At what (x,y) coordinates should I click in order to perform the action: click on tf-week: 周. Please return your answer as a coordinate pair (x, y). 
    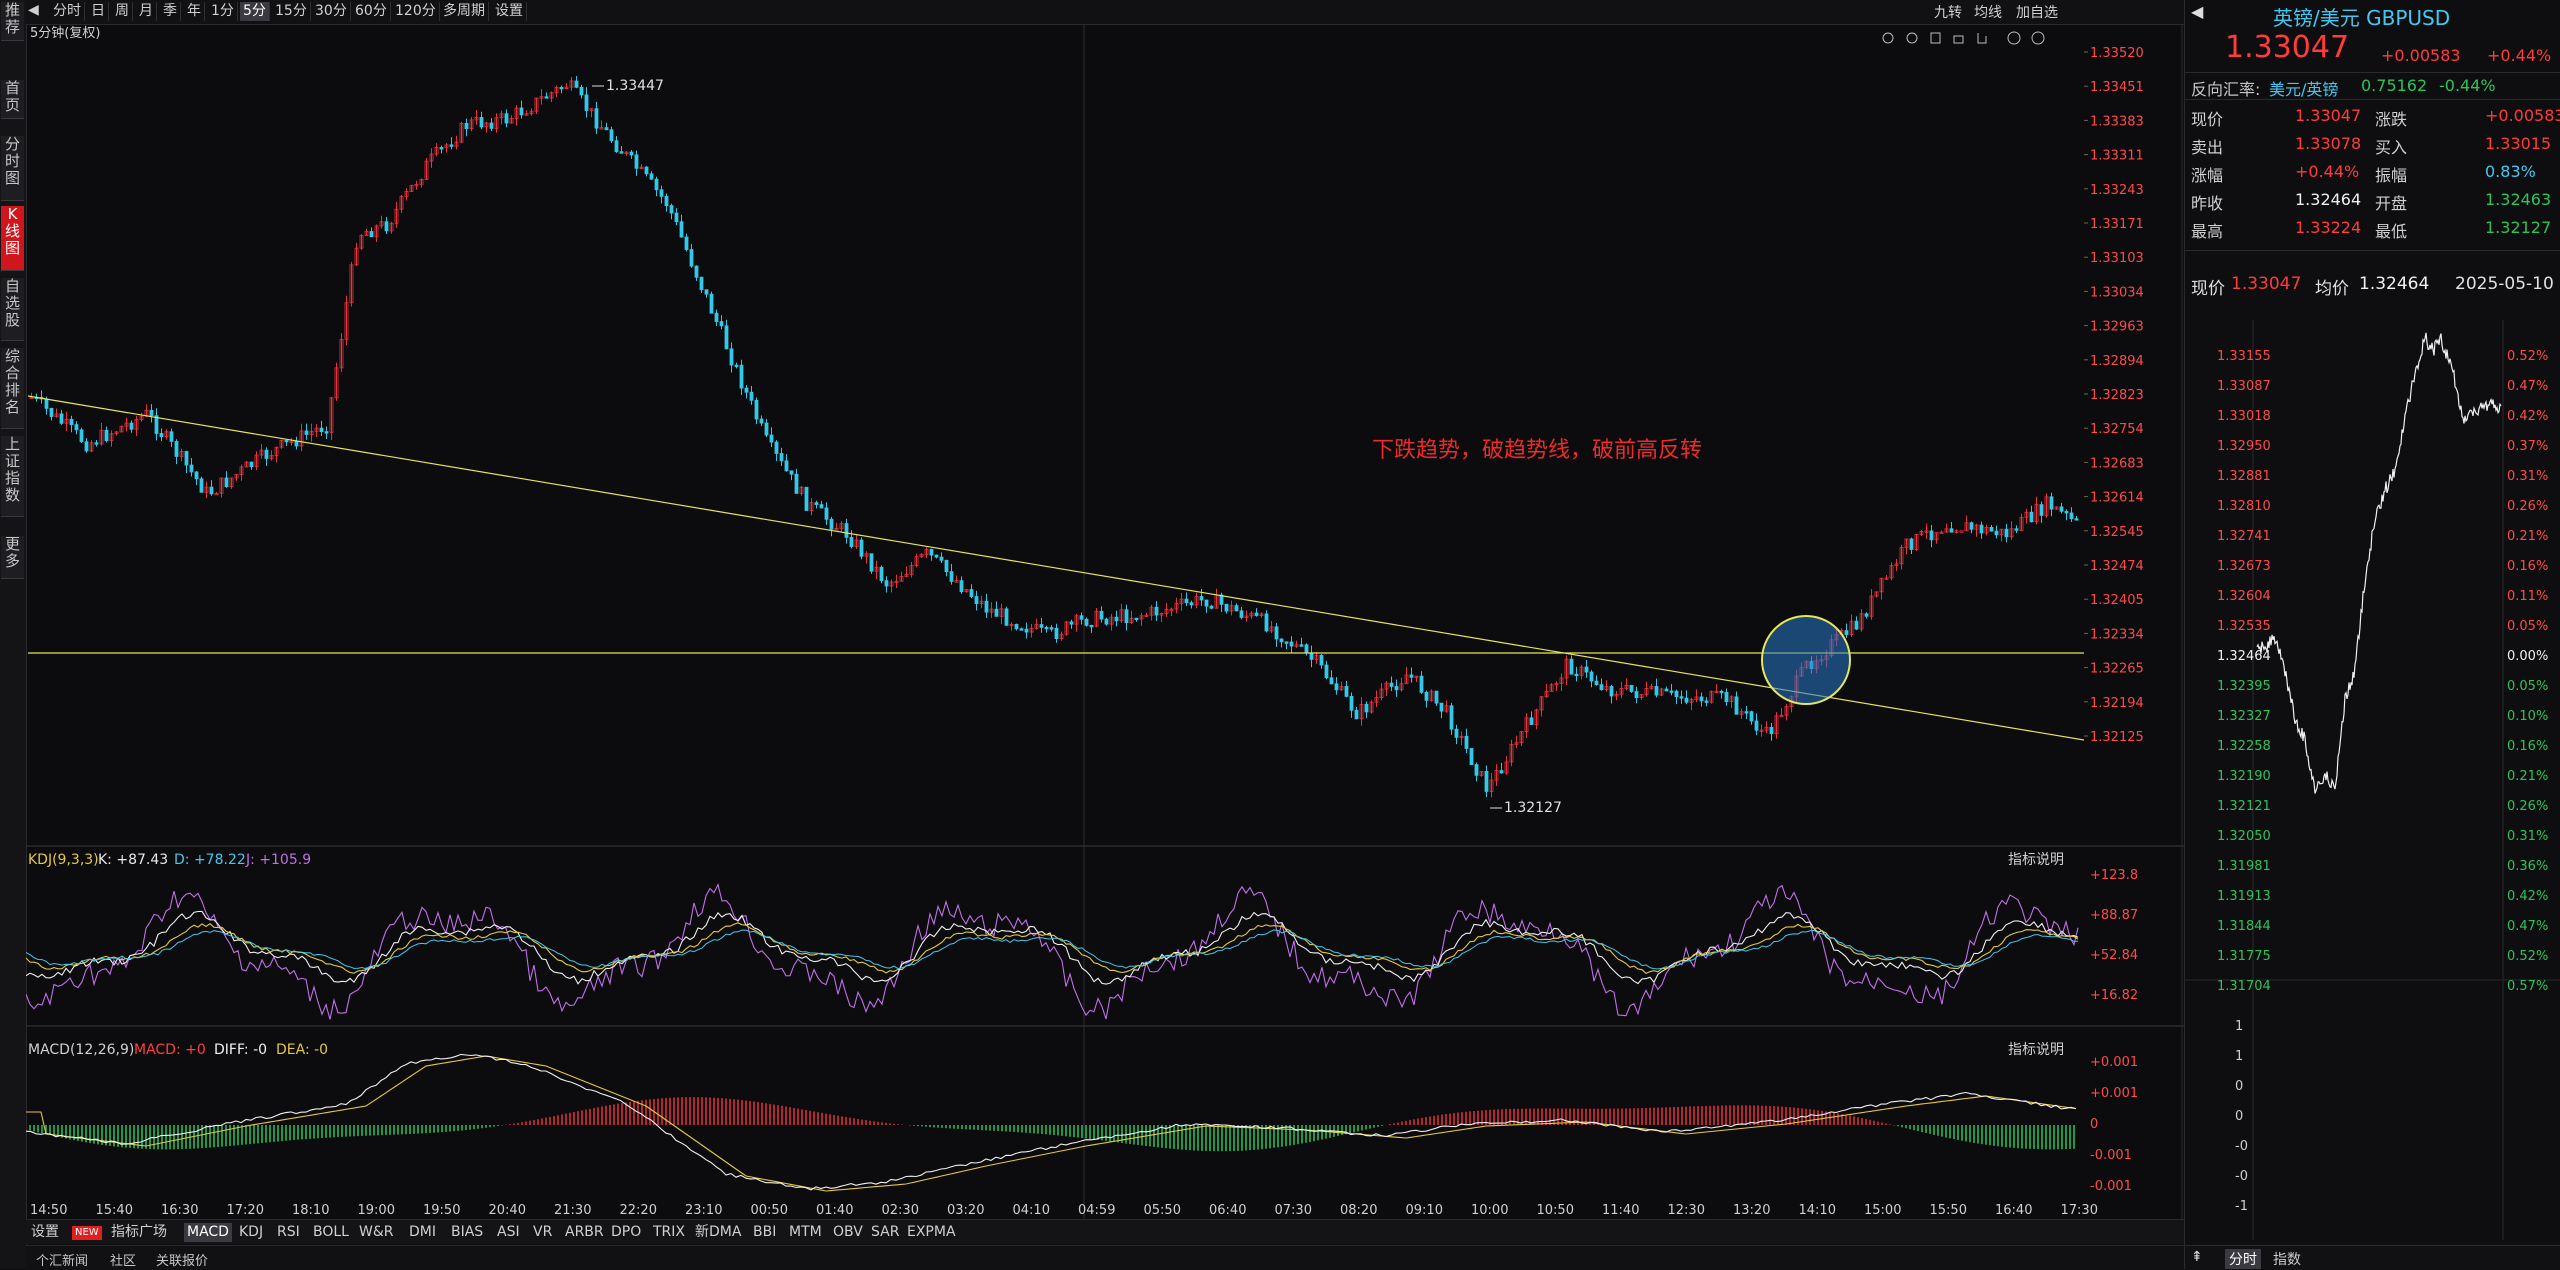
    Looking at the image, I should click on (122, 11).